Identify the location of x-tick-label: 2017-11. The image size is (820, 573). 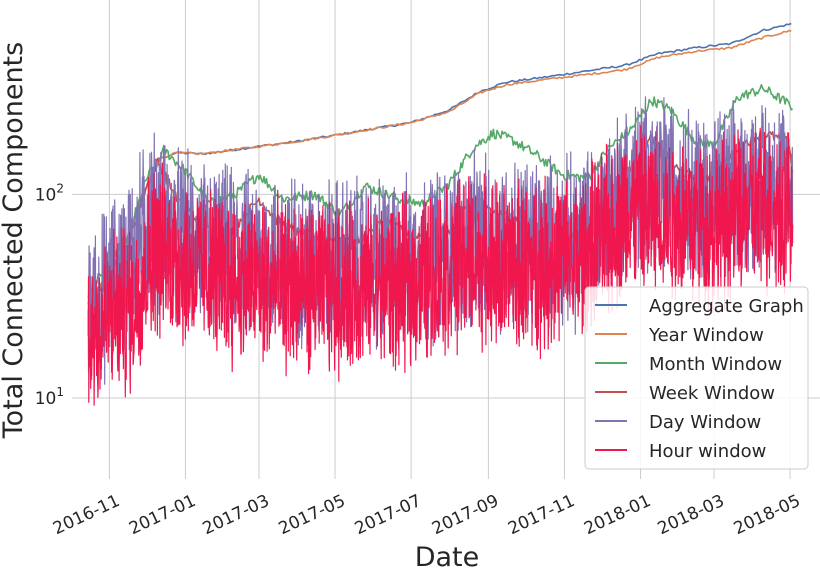
(541, 515).